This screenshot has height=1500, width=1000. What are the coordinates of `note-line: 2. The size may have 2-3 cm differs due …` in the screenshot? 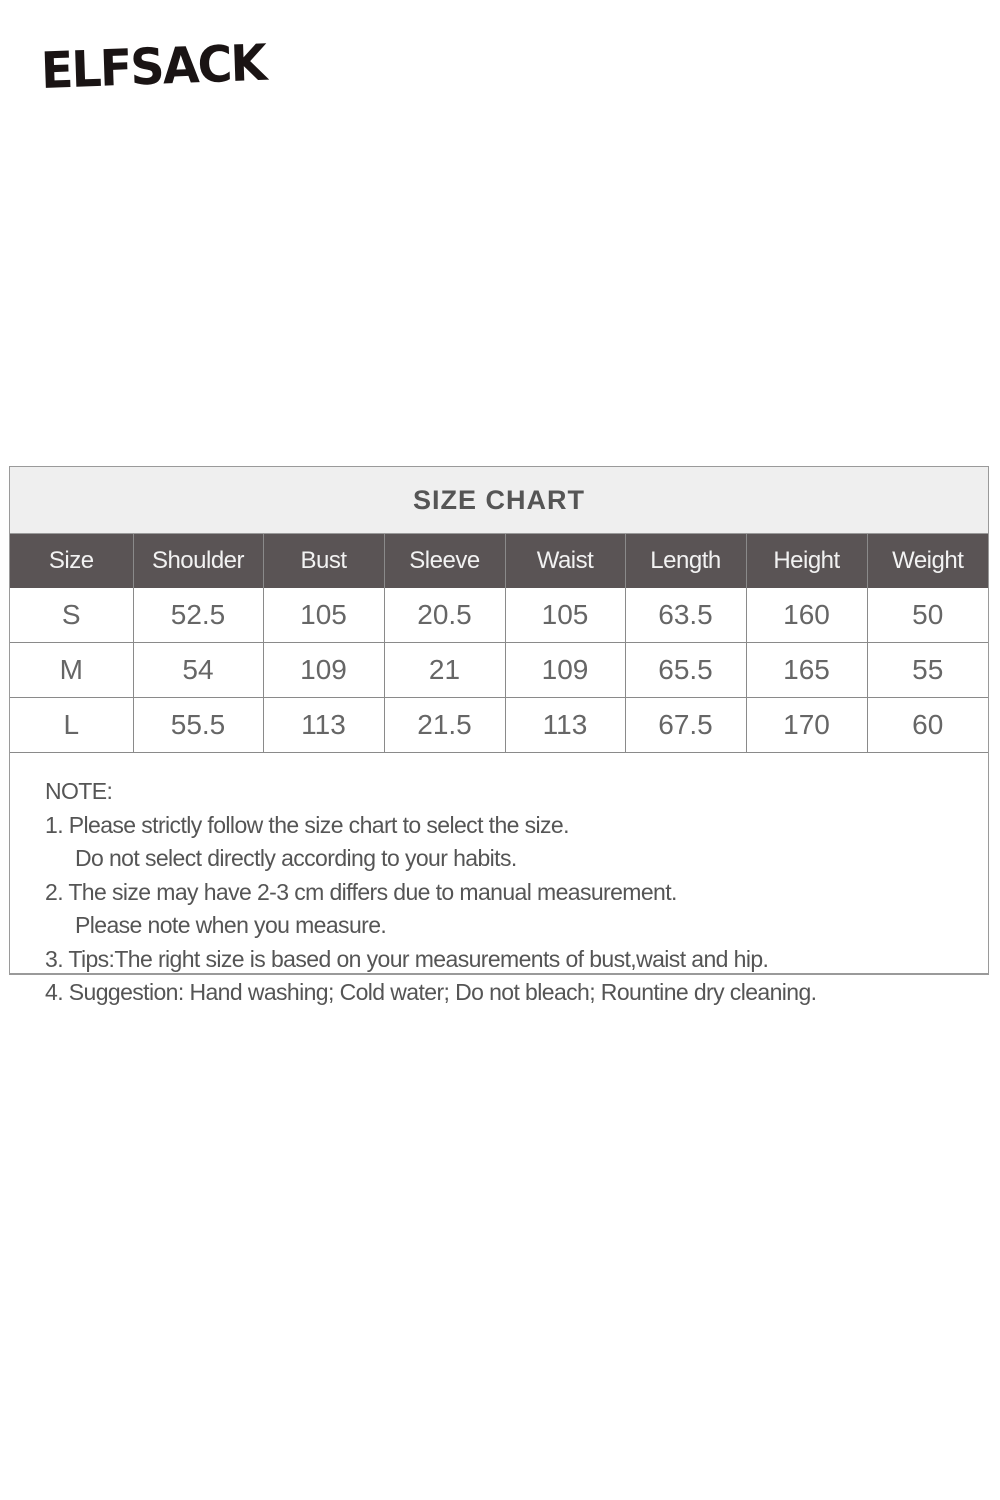 It's located at (361, 891).